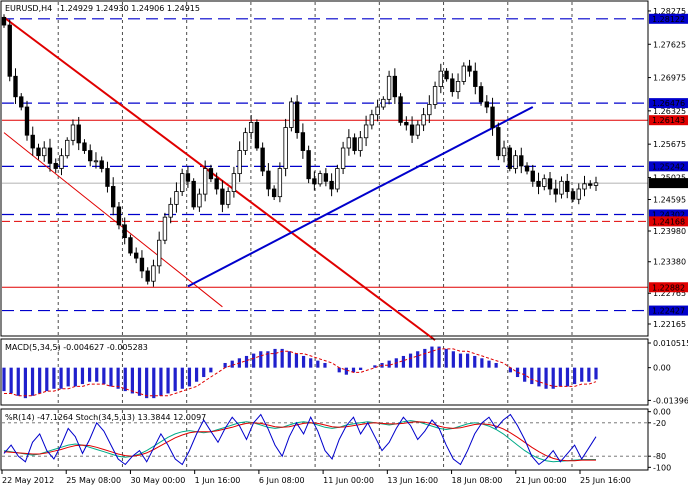 Image resolution: width=688 pixels, height=486 pixels. What do you see at coordinates (669, 11) in the screenshot?
I see `price-tick-label: 1.28275` at bounding box center [669, 11].